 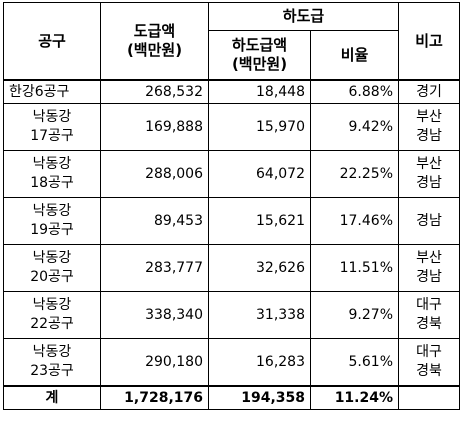 I want to click on cell-gongu: 한강6공구, so click(x=52, y=91).